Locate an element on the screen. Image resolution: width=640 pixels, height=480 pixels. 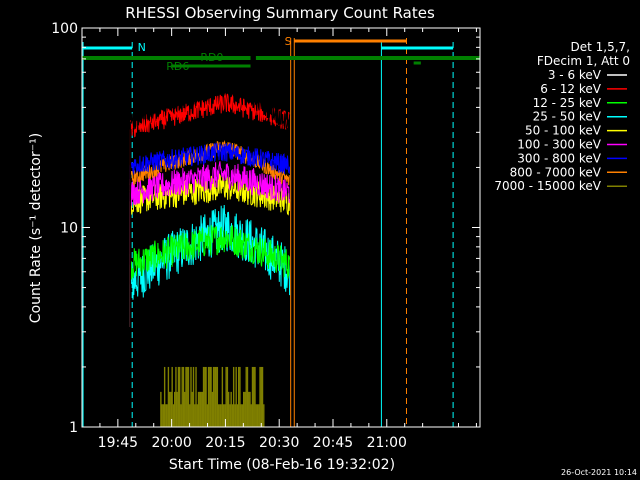
chart-title: RHESSI Observing Summary Count Rates is located at coordinates (280, 13).